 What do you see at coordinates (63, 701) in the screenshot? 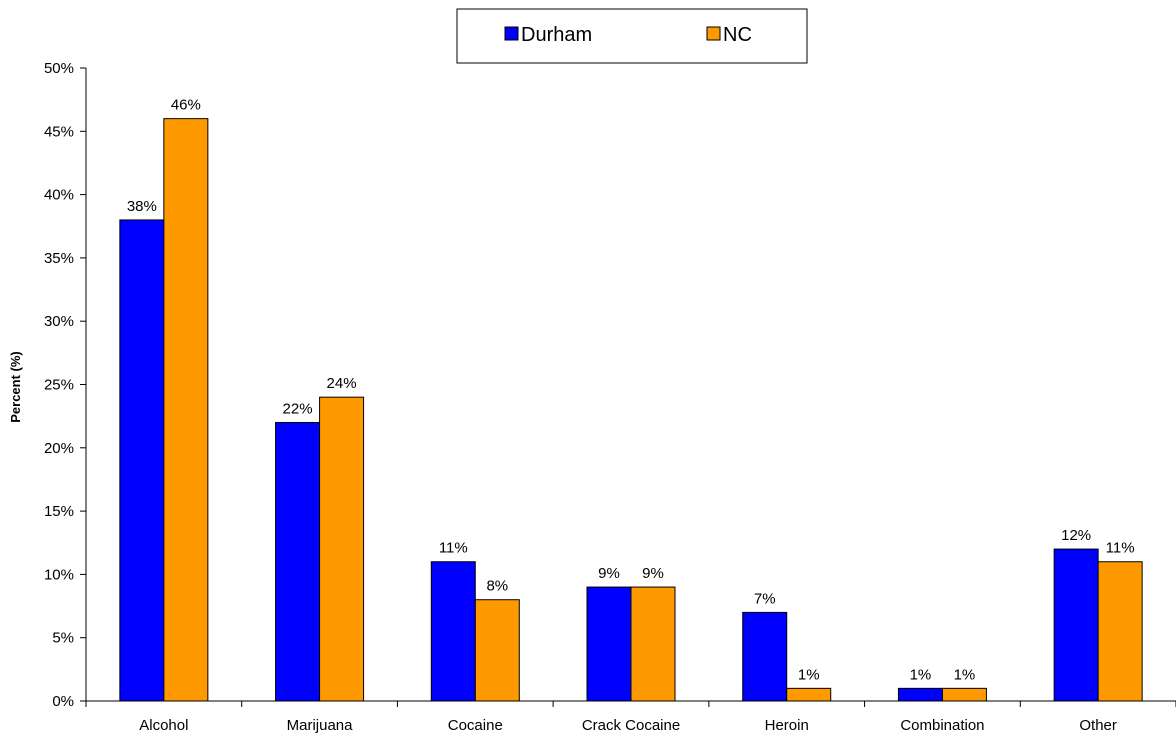
I see `y-tick-label: 0%` at bounding box center [63, 701].